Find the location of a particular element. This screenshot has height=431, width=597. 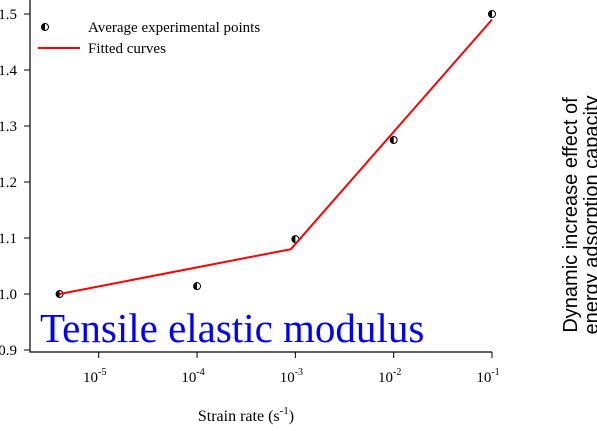

x-tick-label: 10⁻⁵ is located at coordinates (94, 376).